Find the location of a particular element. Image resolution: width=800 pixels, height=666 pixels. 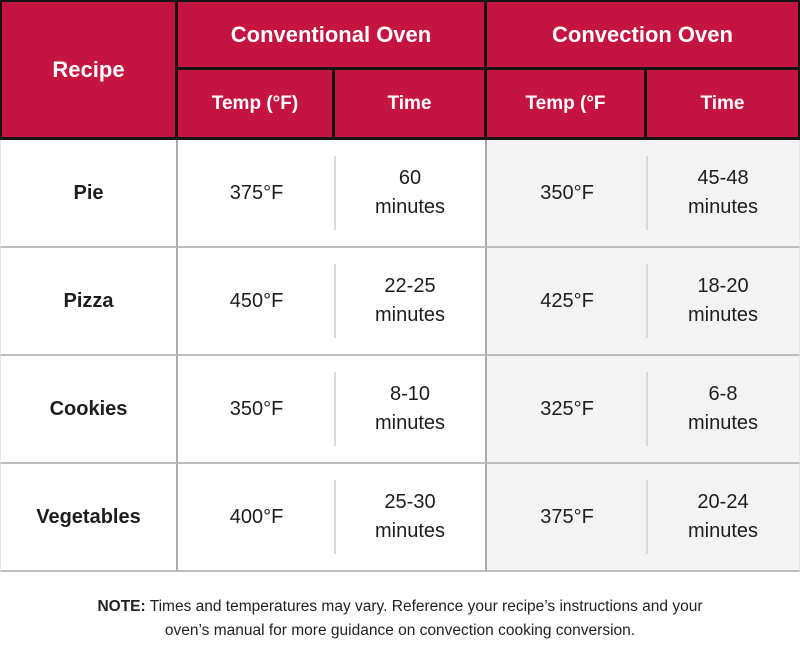

header-cell-recipe: Recipe is located at coordinates (89, 70).